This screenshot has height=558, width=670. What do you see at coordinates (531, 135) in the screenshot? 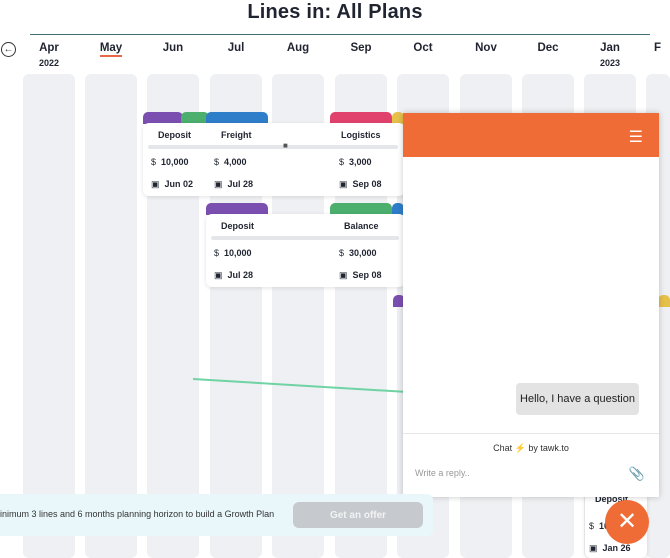
I see `chat-header: ☰` at bounding box center [531, 135].